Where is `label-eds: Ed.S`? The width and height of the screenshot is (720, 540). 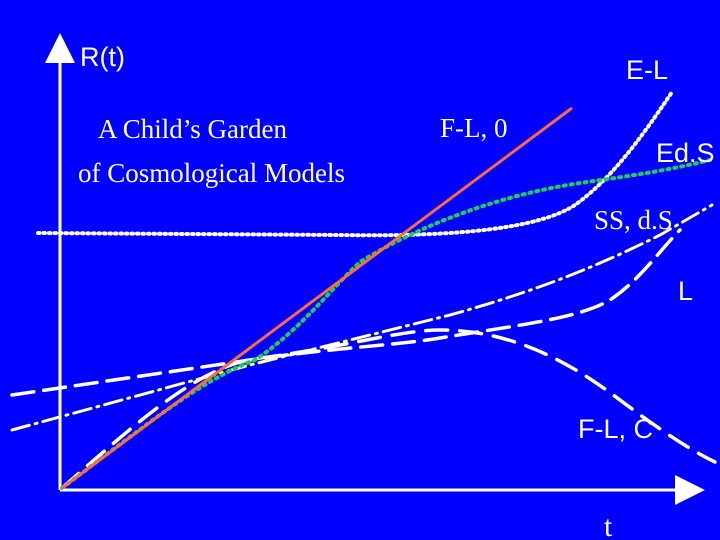 label-eds: Ed.S is located at coordinates (685, 153).